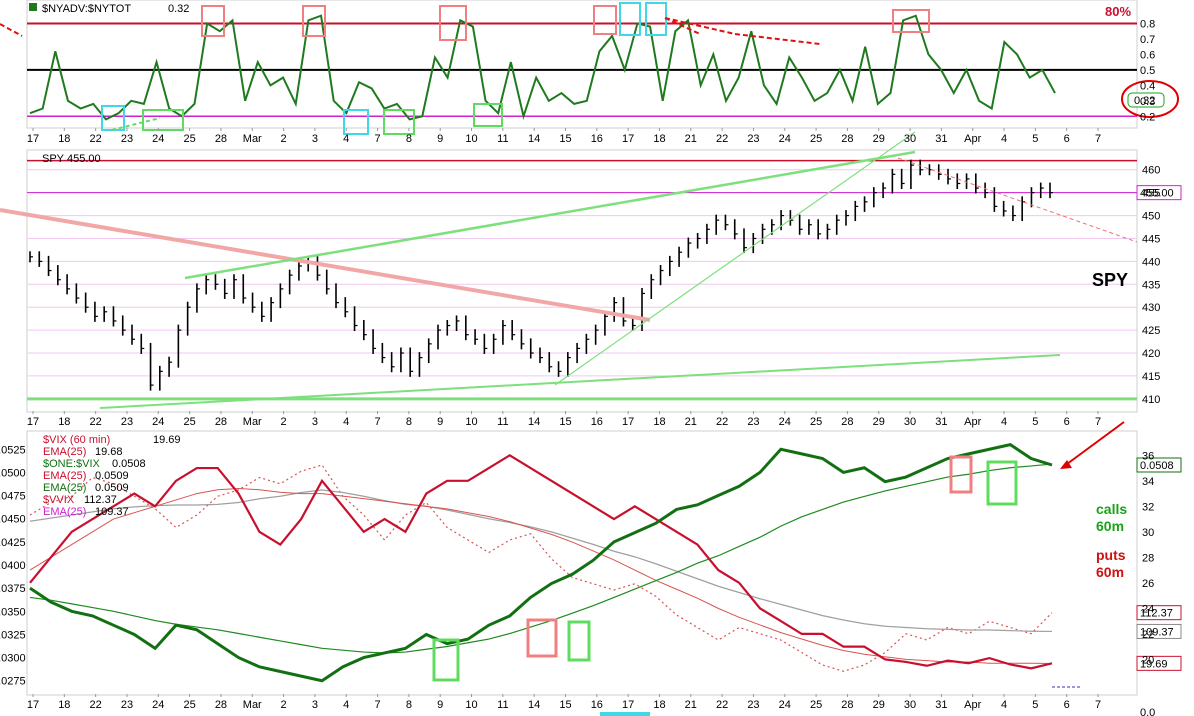 This screenshot has width=1194, height=716. I want to click on date-label-1-3: 23, so click(127, 422).